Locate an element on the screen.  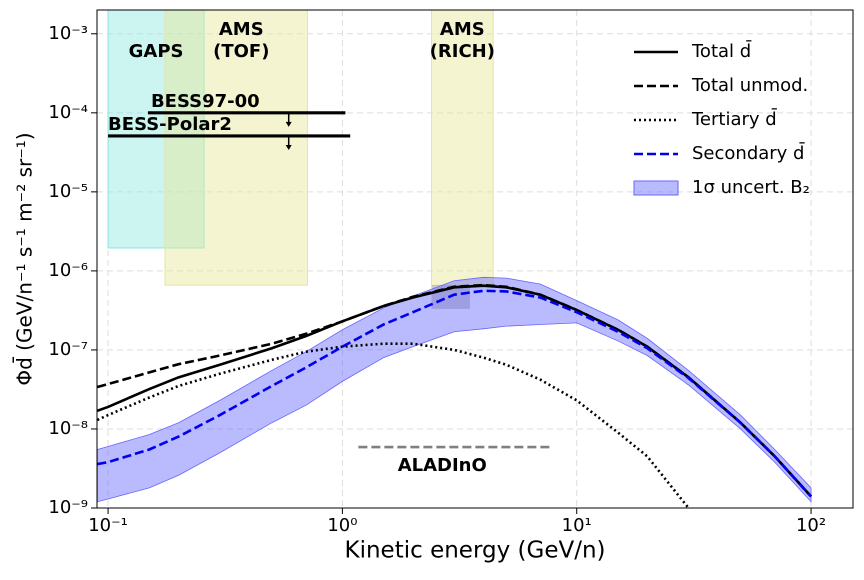
legend-label: 1σ uncert. B₂ is located at coordinates (751, 187).